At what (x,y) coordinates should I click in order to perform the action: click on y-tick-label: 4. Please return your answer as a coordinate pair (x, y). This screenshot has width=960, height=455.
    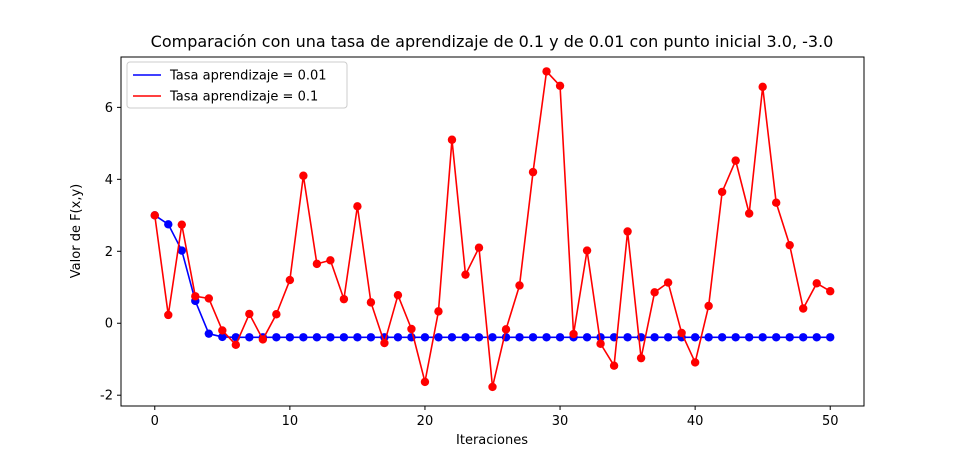
    Looking at the image, I should click on (109, 180).